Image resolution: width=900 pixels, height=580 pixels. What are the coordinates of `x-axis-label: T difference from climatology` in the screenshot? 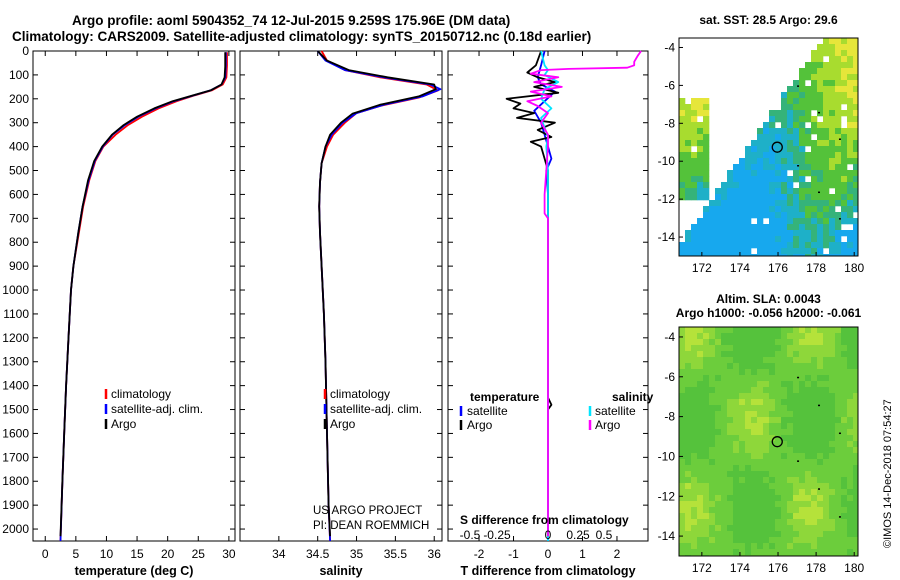 It's located at (547, 571).